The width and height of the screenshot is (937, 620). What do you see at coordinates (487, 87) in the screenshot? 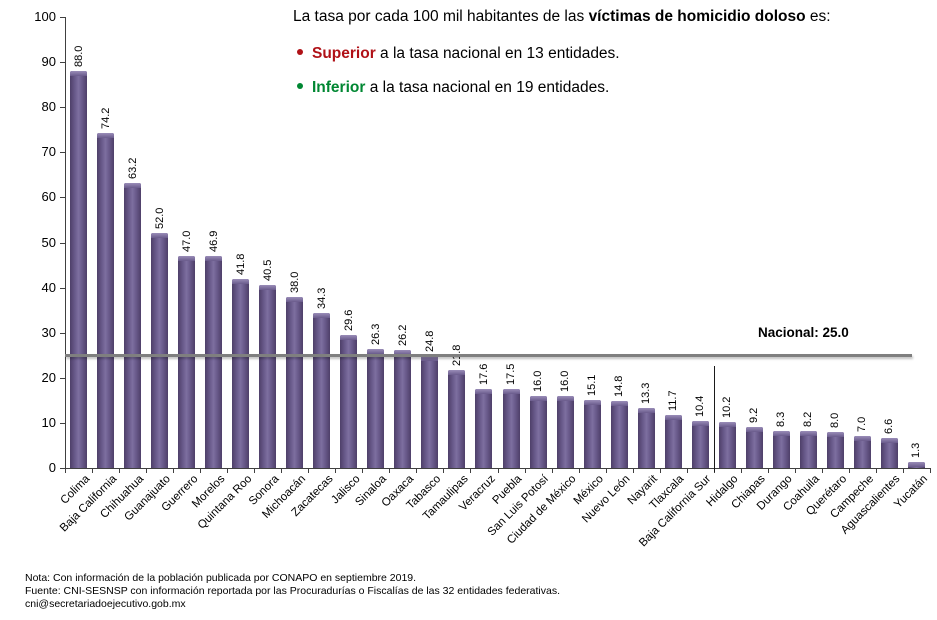
I see `legend-inferior-rest: a la tasa nacional en 19 entidades.` at bounding box center [487, 87].